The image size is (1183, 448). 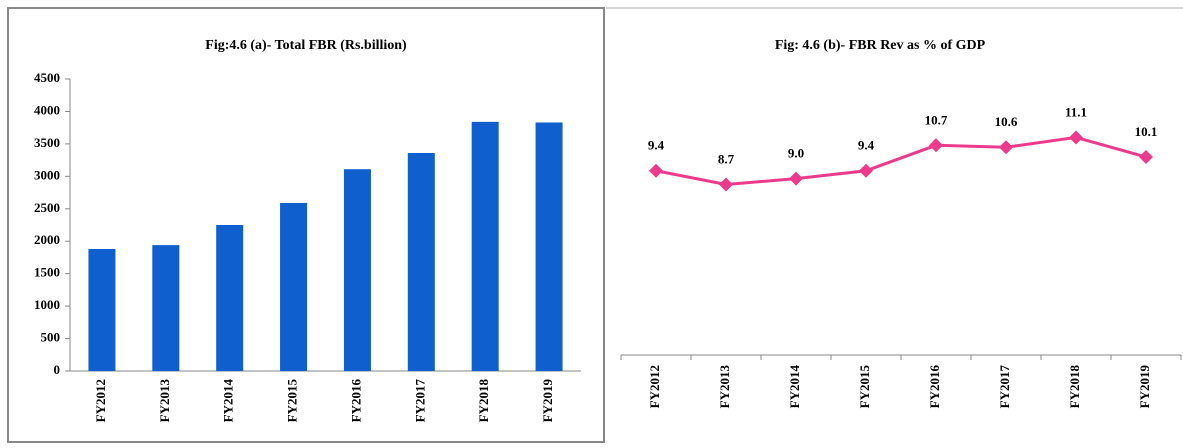 I want to click on line, so click(x=901, y=160).